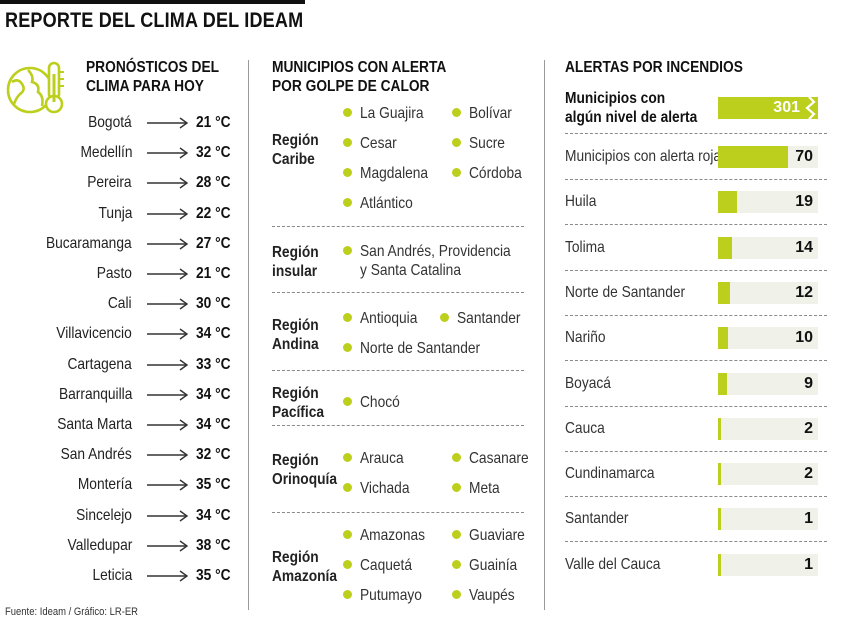  Describe the element at coordinates (808, 383) in the screenshot. I see `alert-value: 9` at that location.